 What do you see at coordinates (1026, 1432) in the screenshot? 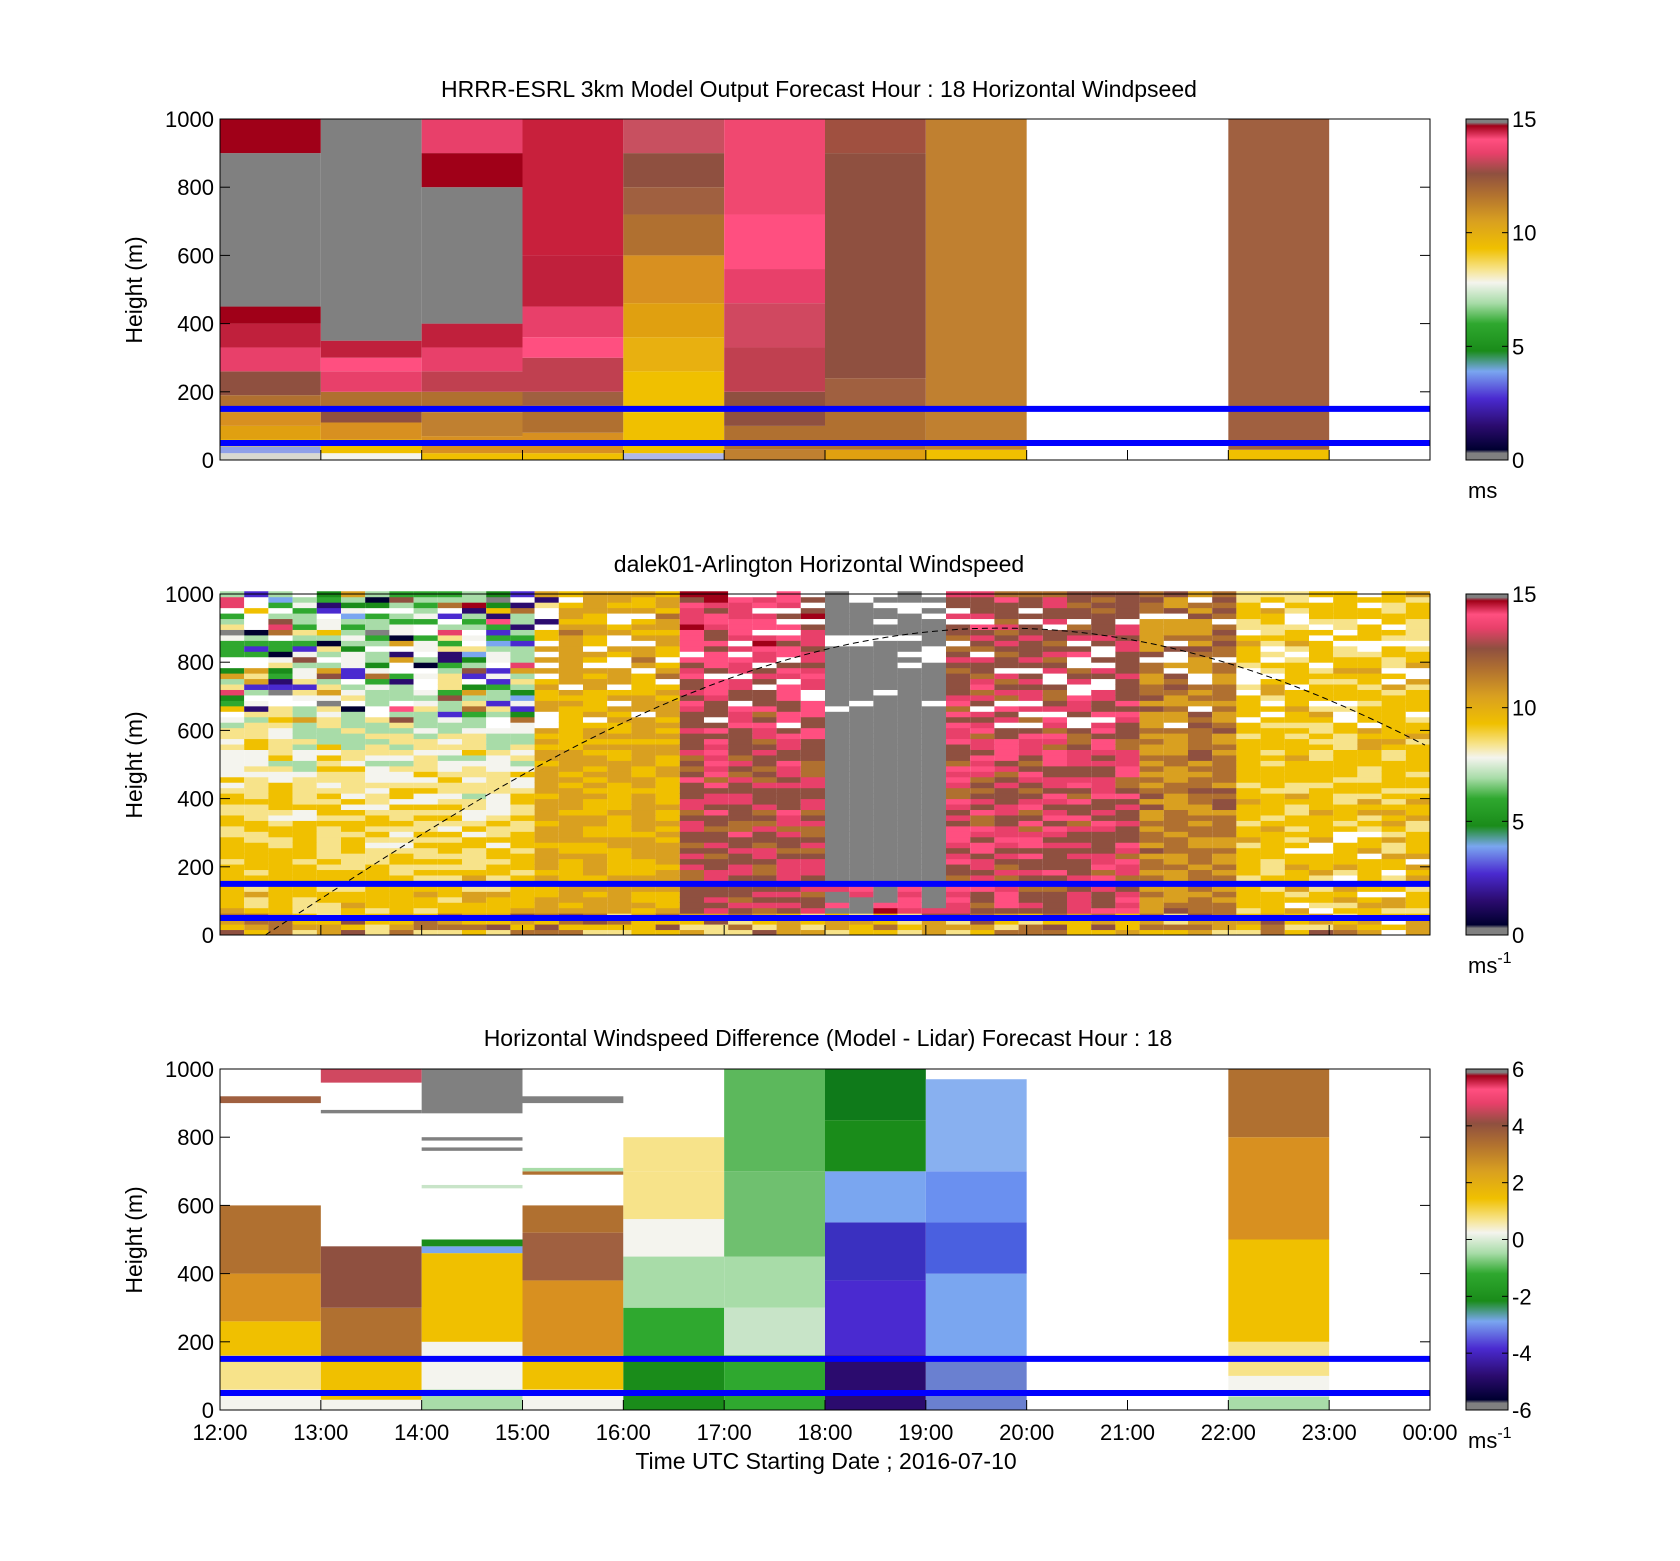
I see `x-tick-label: 20:00` at bounding box center [1026, 1432].